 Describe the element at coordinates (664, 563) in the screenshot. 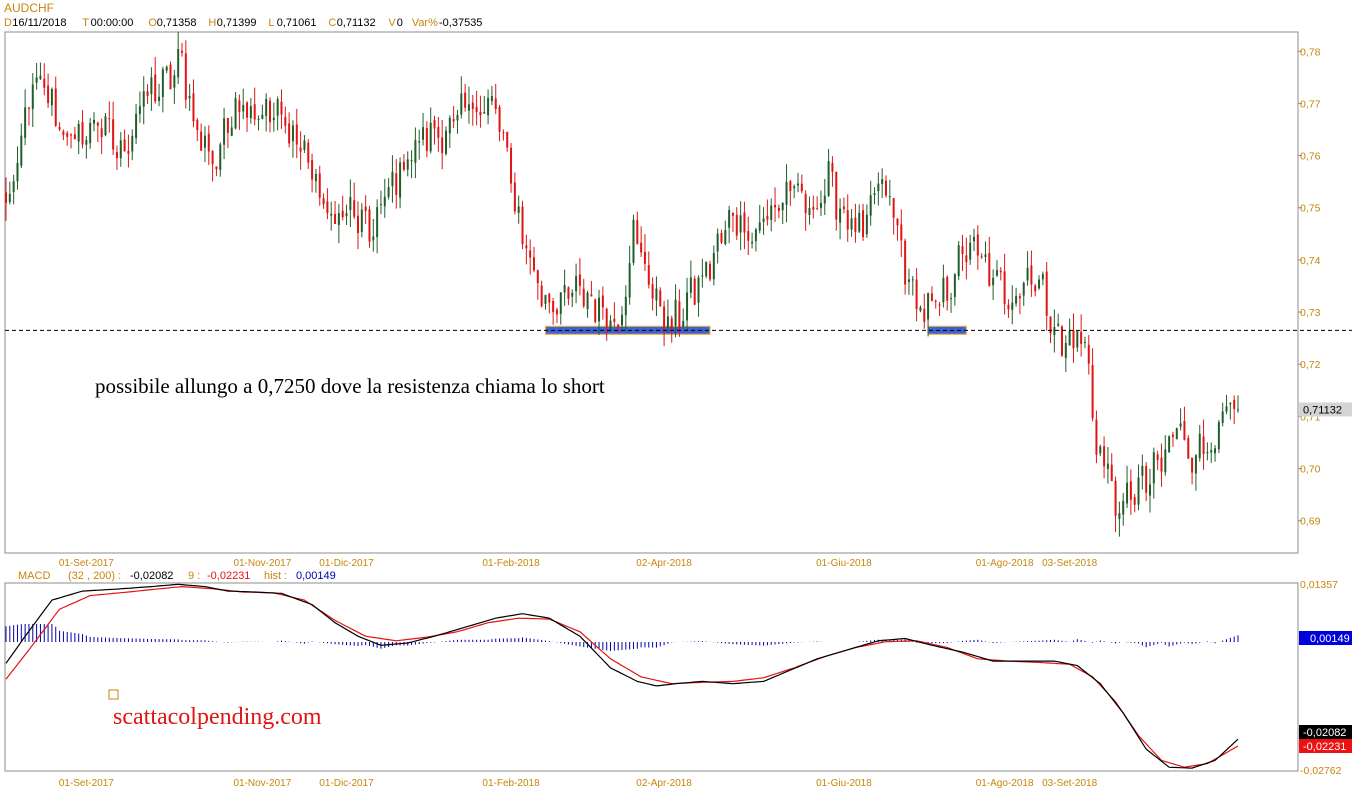

I see `date-label-top-4: 02-Apr-2018` at that location.